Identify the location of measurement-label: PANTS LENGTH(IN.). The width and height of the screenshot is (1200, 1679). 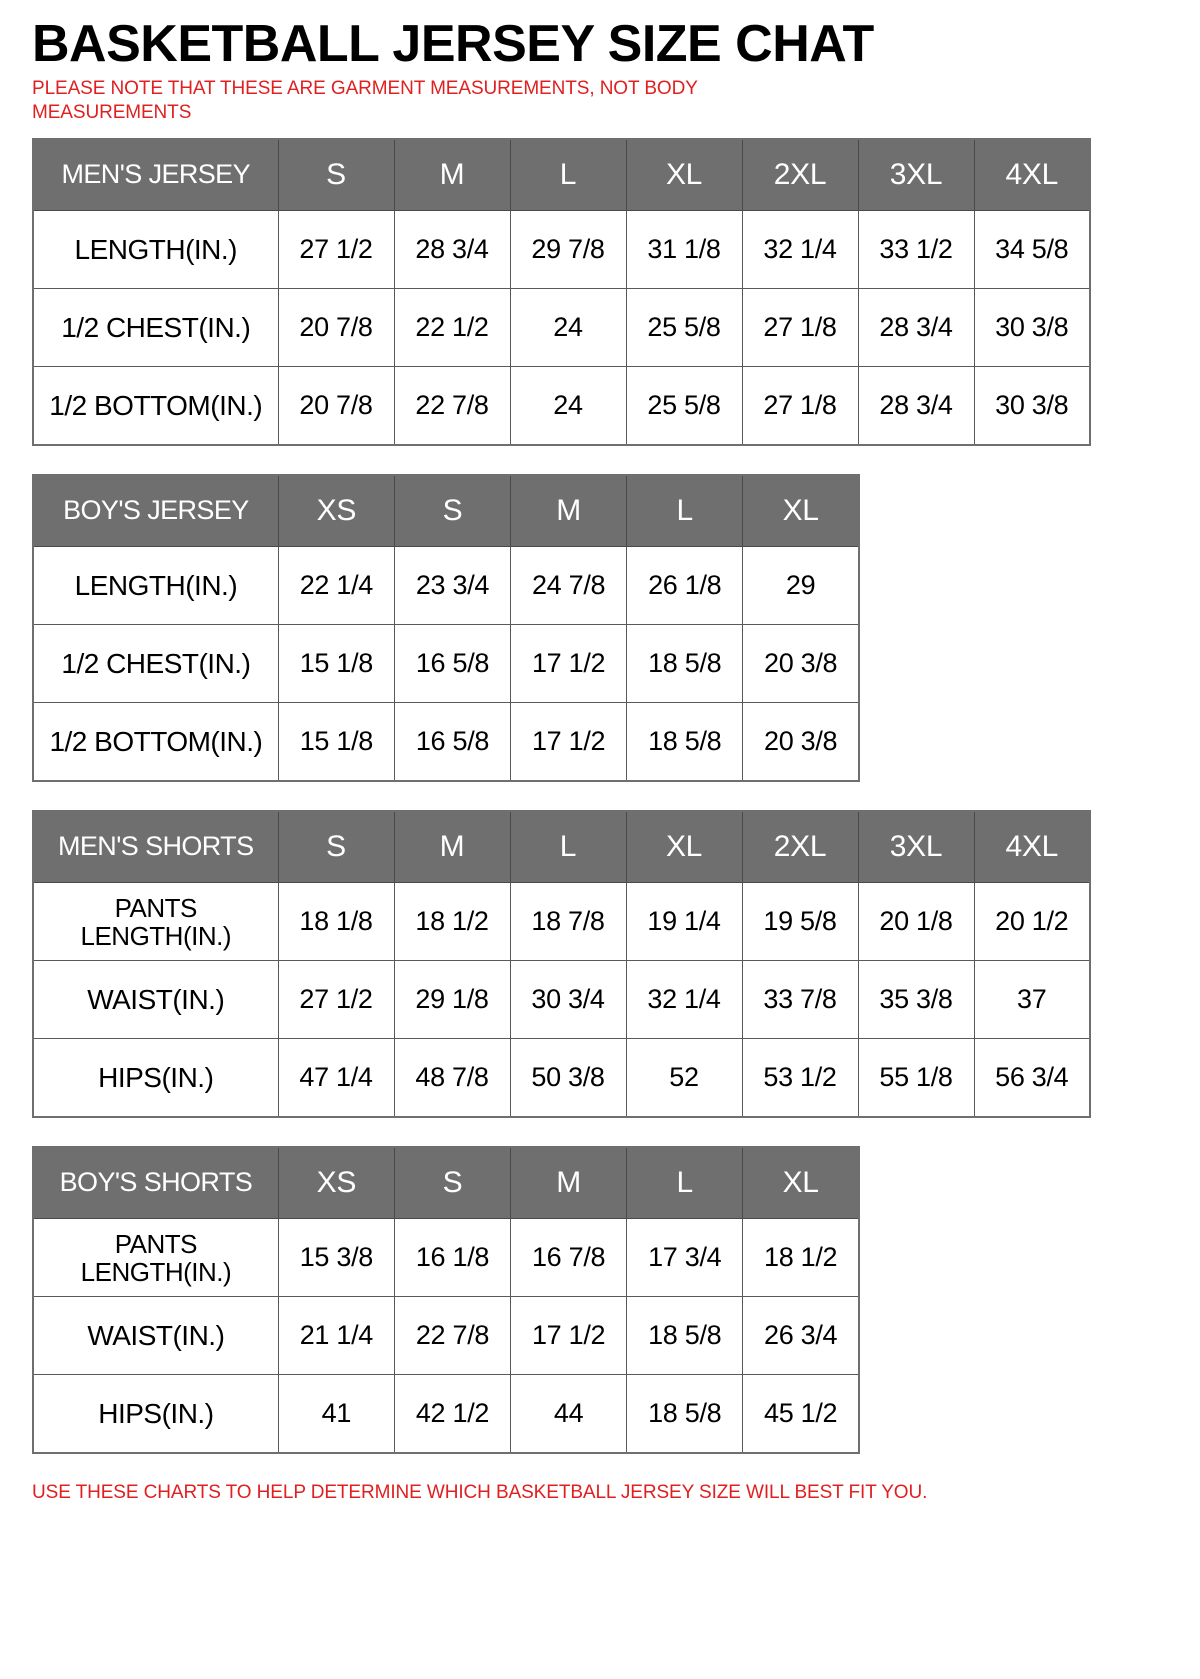
(155, 1258).